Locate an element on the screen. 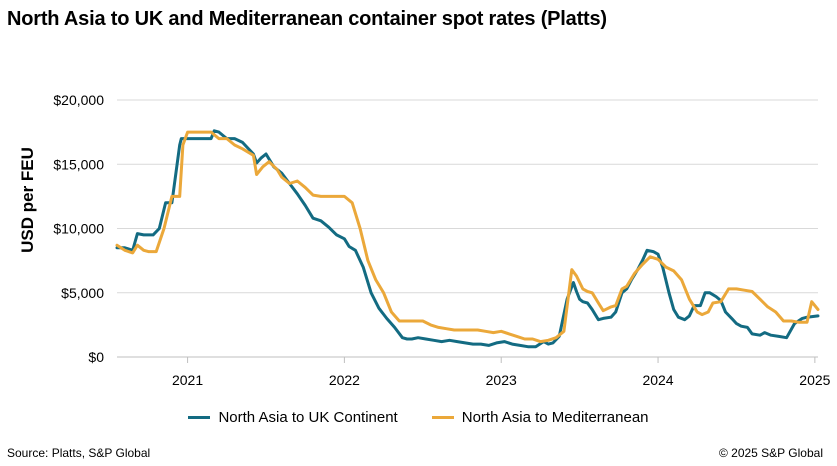  legend-swatch-med is located at coordinates (442, 417).